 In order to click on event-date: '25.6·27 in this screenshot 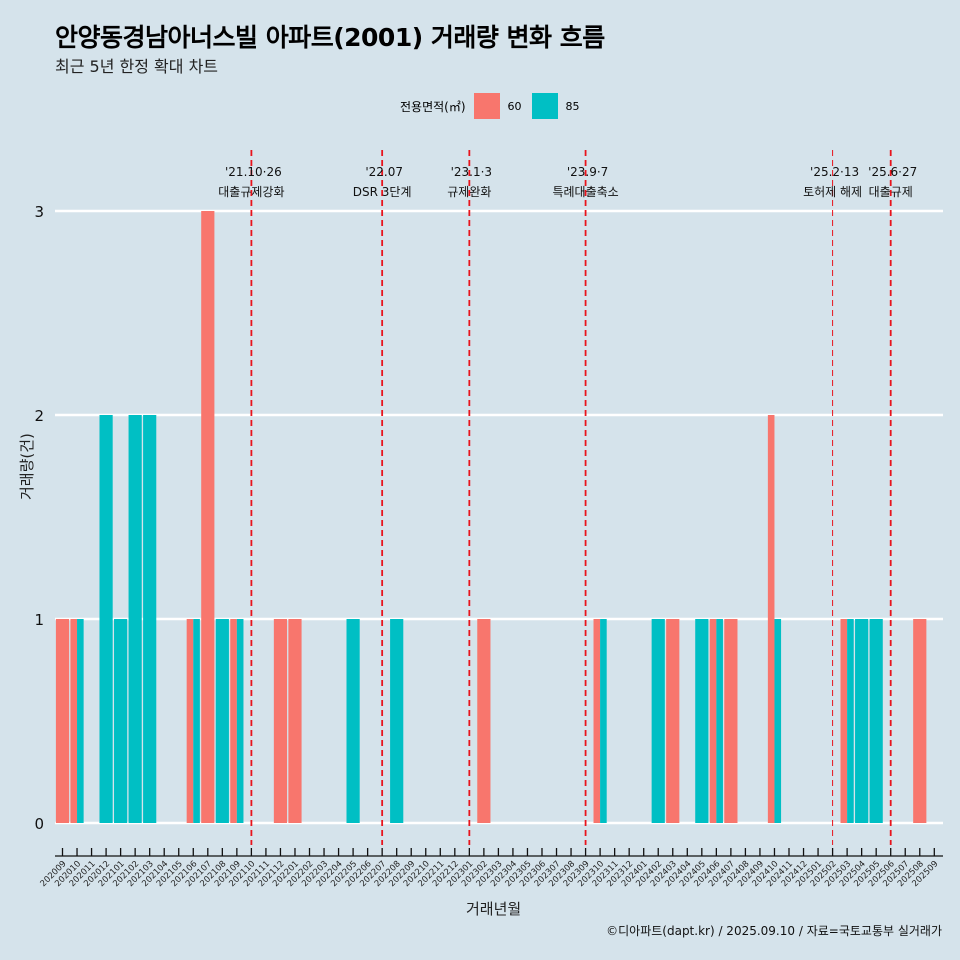, I will do `click(892, 172)`.